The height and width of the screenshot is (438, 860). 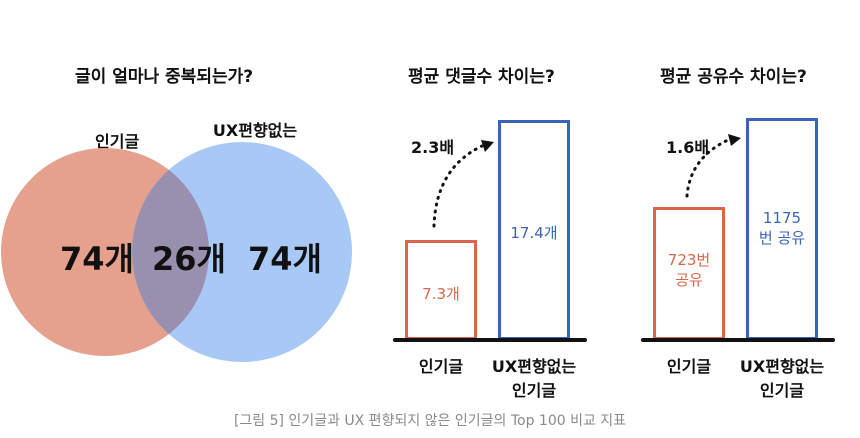 I want to click on comments-bar-unbiased, so click(x=534, y=230).